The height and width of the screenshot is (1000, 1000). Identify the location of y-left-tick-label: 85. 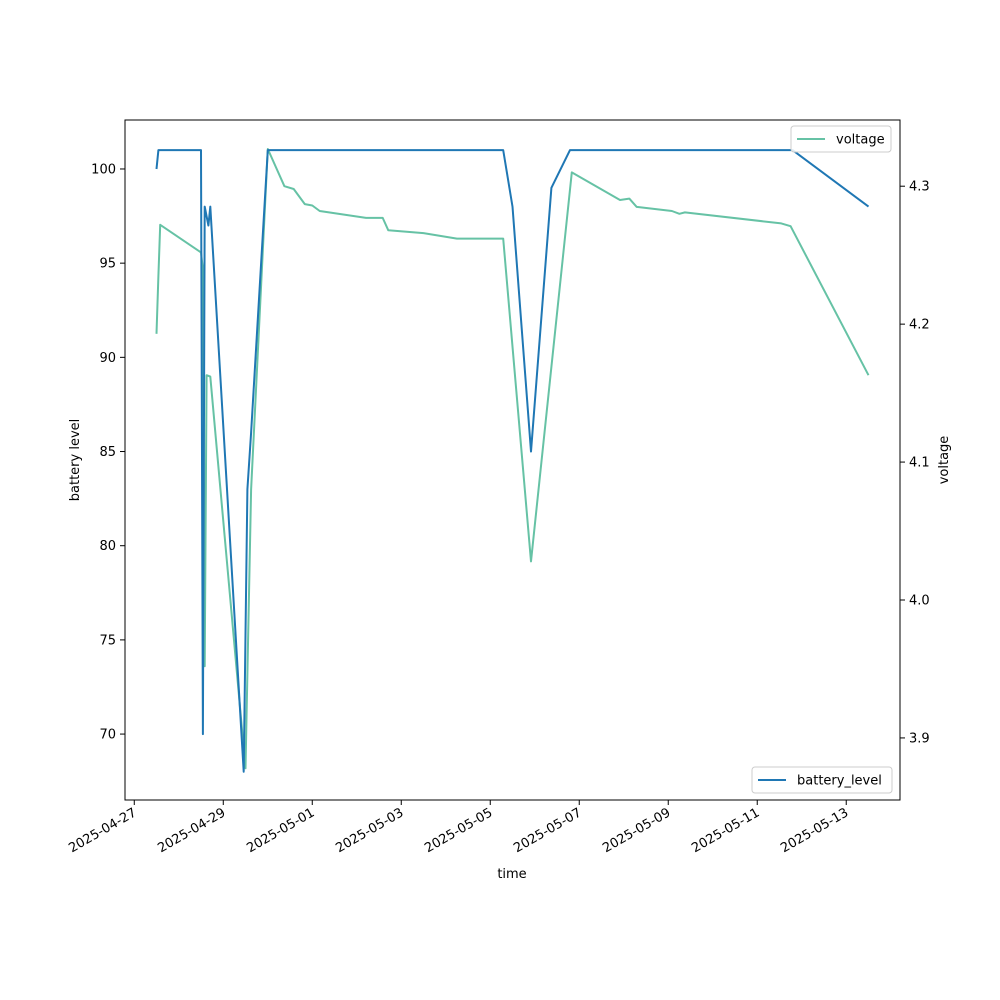
(107, 452).